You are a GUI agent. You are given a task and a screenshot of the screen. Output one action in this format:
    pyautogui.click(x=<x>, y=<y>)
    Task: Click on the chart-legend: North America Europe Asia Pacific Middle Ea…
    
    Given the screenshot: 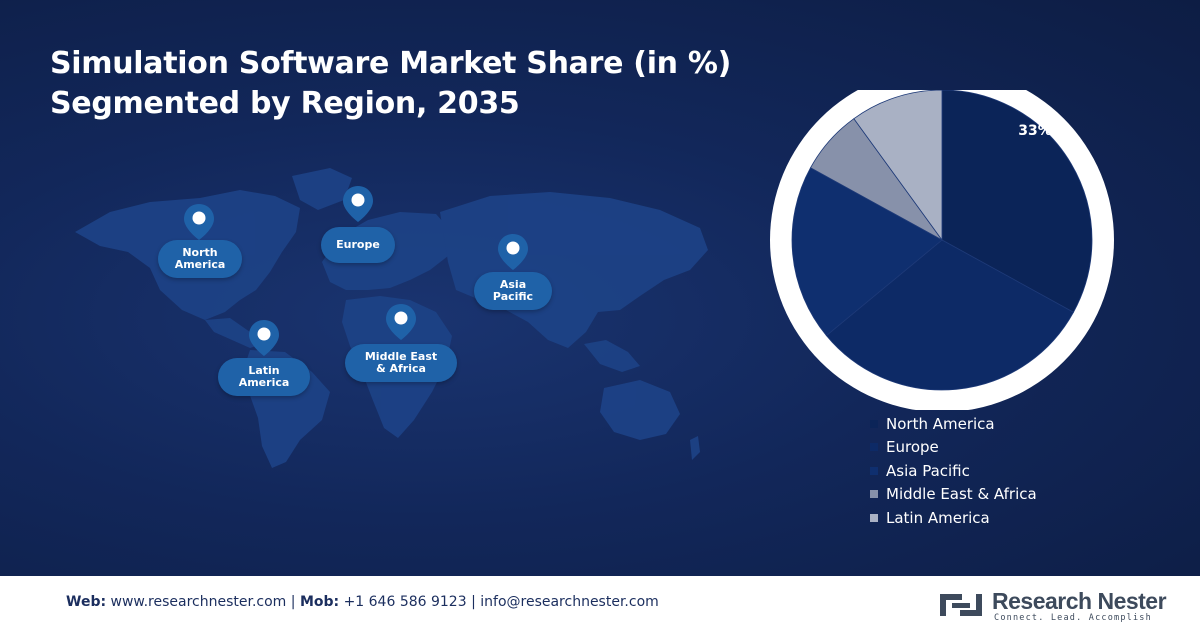 What is the action you would take?
    pyautogui.click(x=953, y=471)
    